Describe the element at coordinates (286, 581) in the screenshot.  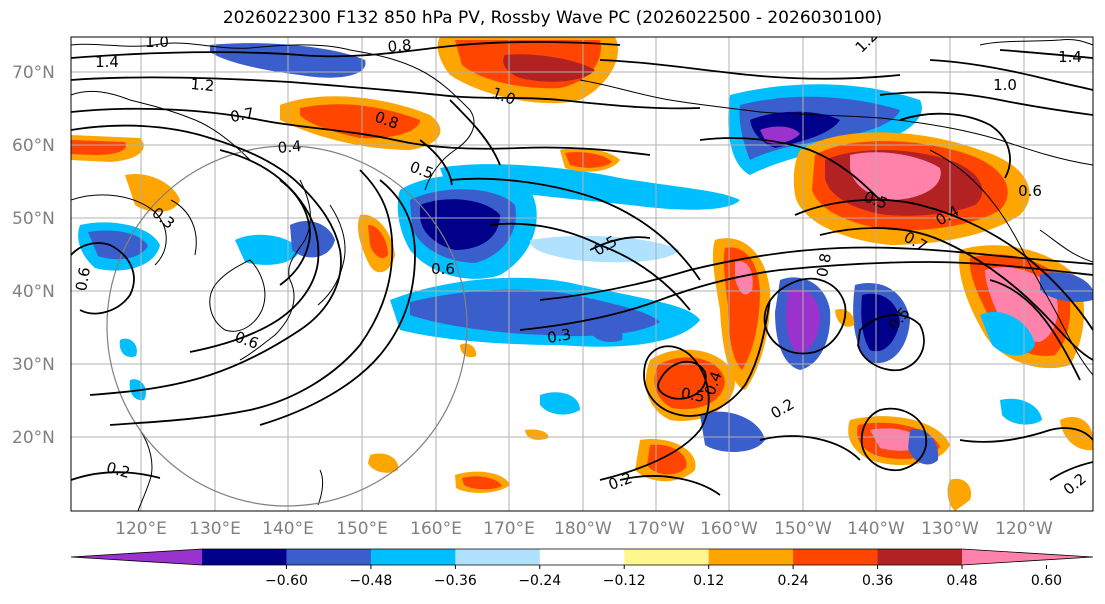
I see `colorbar-tick-label: −0.60` at that location.